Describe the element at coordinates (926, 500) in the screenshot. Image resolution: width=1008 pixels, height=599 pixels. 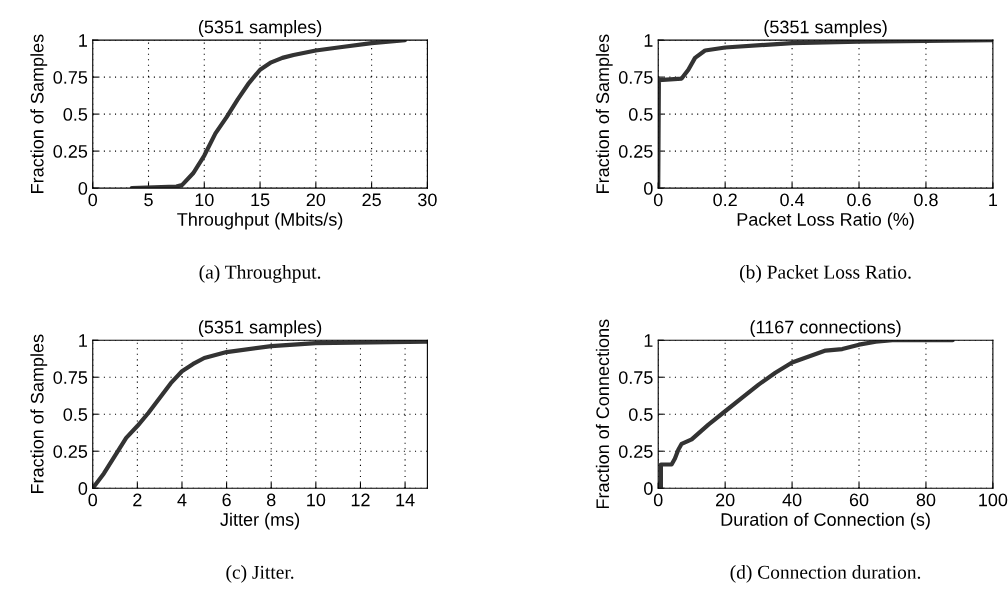
I see `x-tick-label: 80` at that location.